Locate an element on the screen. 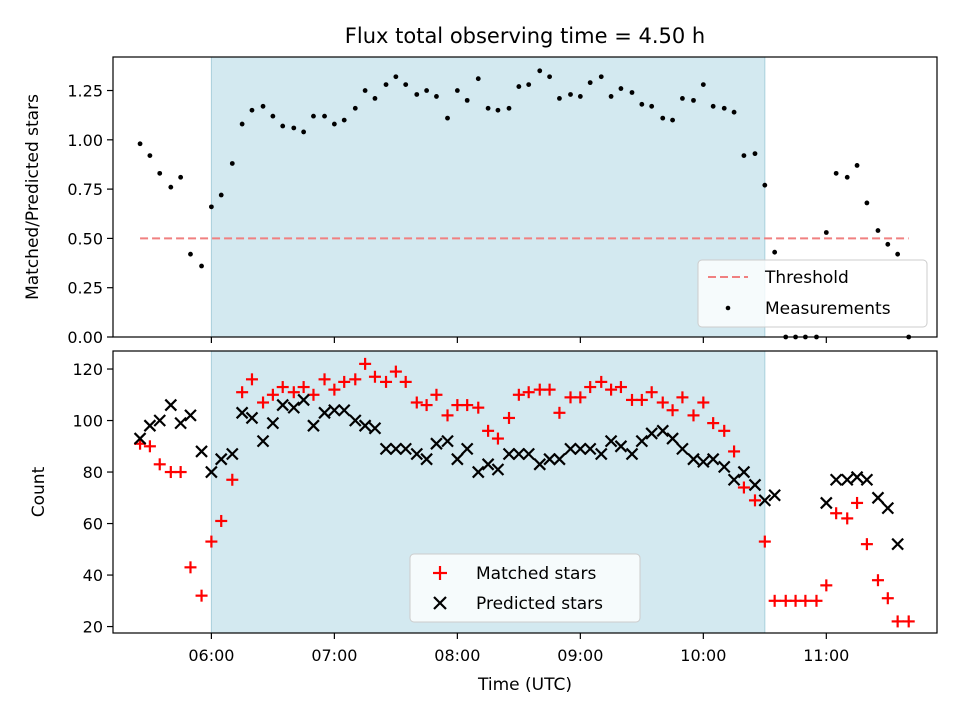 The height and width of the screenshot is (720, 960). count-y-tick-label: 80 is located at coordinates (93, 472).